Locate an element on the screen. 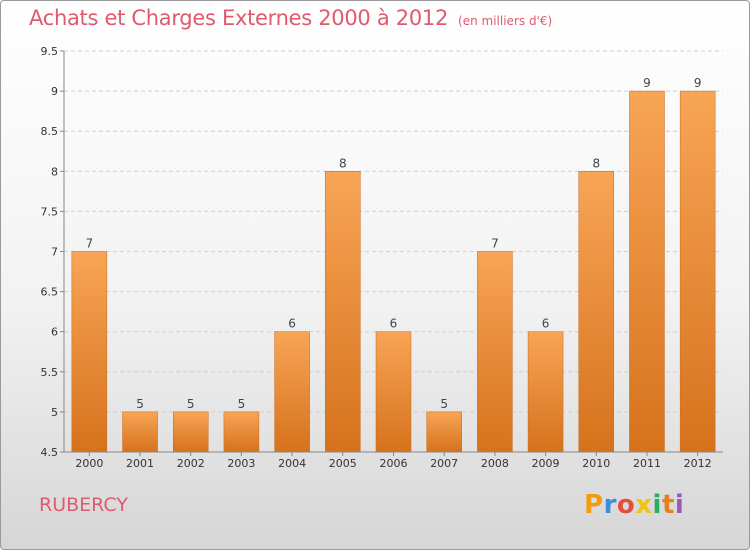 The image size is (750, 550). y-tick-label: 5.5 is located at coordinates (50, 372).